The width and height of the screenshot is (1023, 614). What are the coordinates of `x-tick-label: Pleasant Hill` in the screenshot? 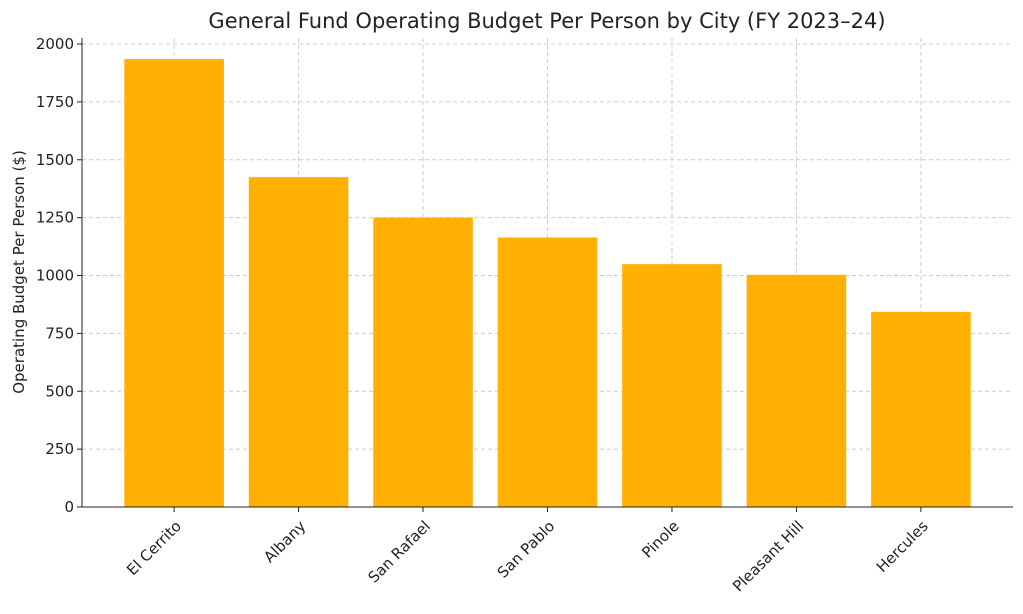 It's located at (768, 556).